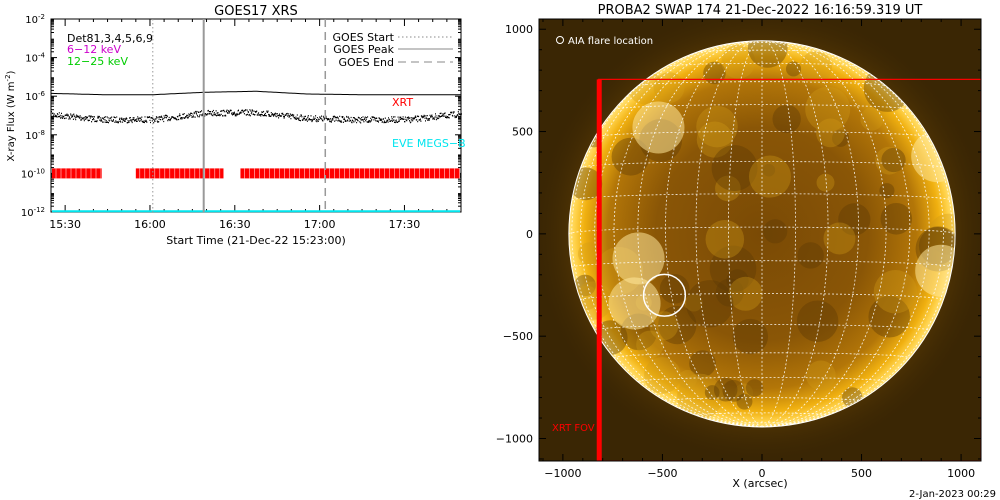  What do you see at coordinates (562, 473) in the screenshot?
I see `swap-x-tick-label: −1000` at bounding box center [562, 473].